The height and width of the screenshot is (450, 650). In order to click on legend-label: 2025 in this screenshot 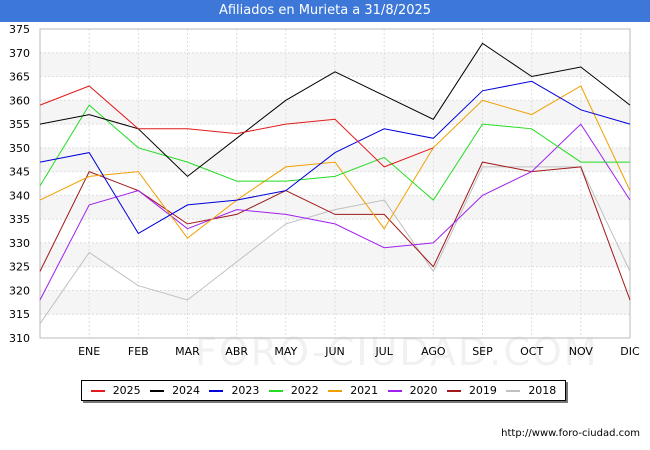, I will do `click(126, 390)`.